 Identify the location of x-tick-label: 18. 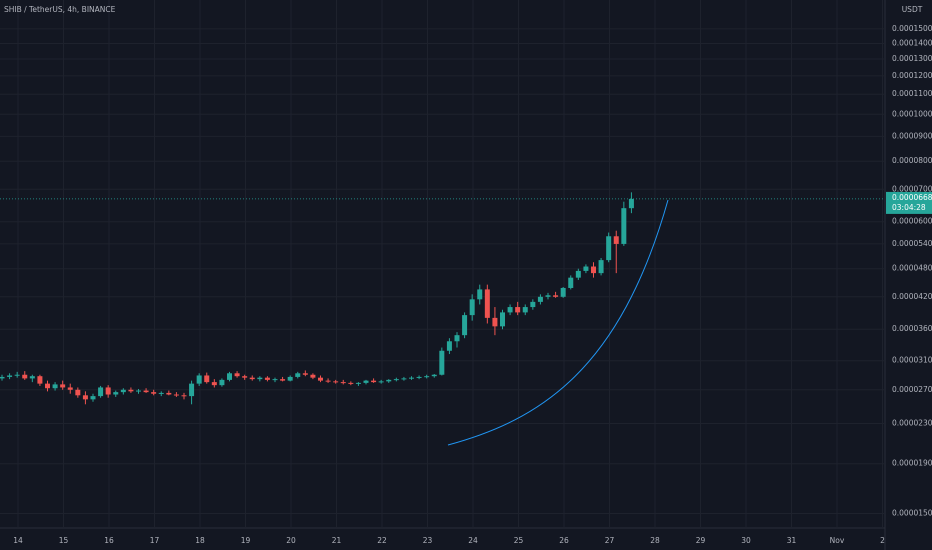
(200, 540).